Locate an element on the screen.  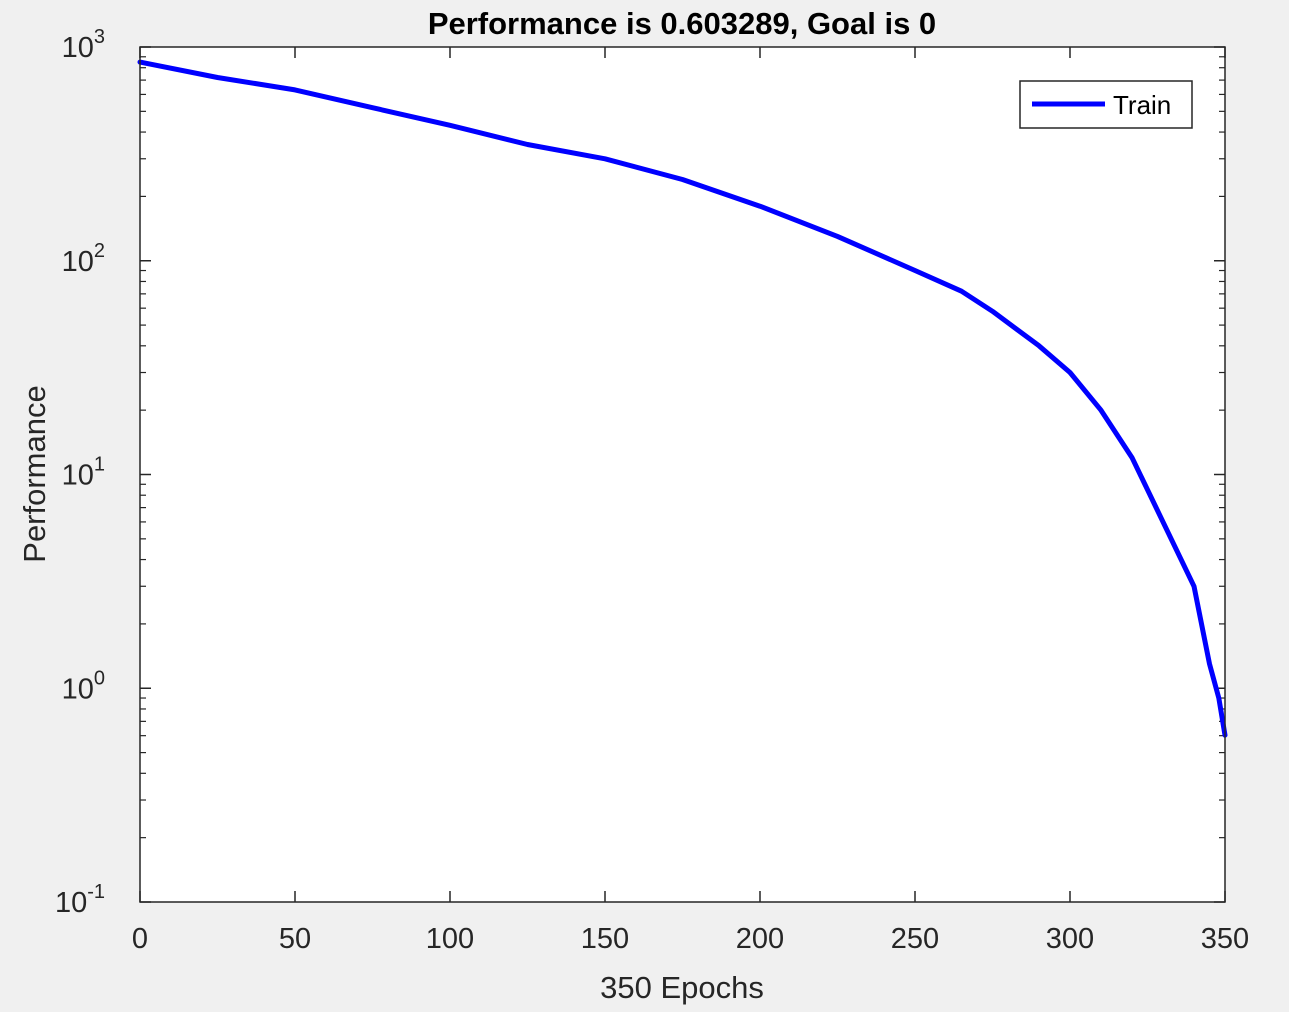
y-tick-label: 10² is located at coordinates (83, 259).